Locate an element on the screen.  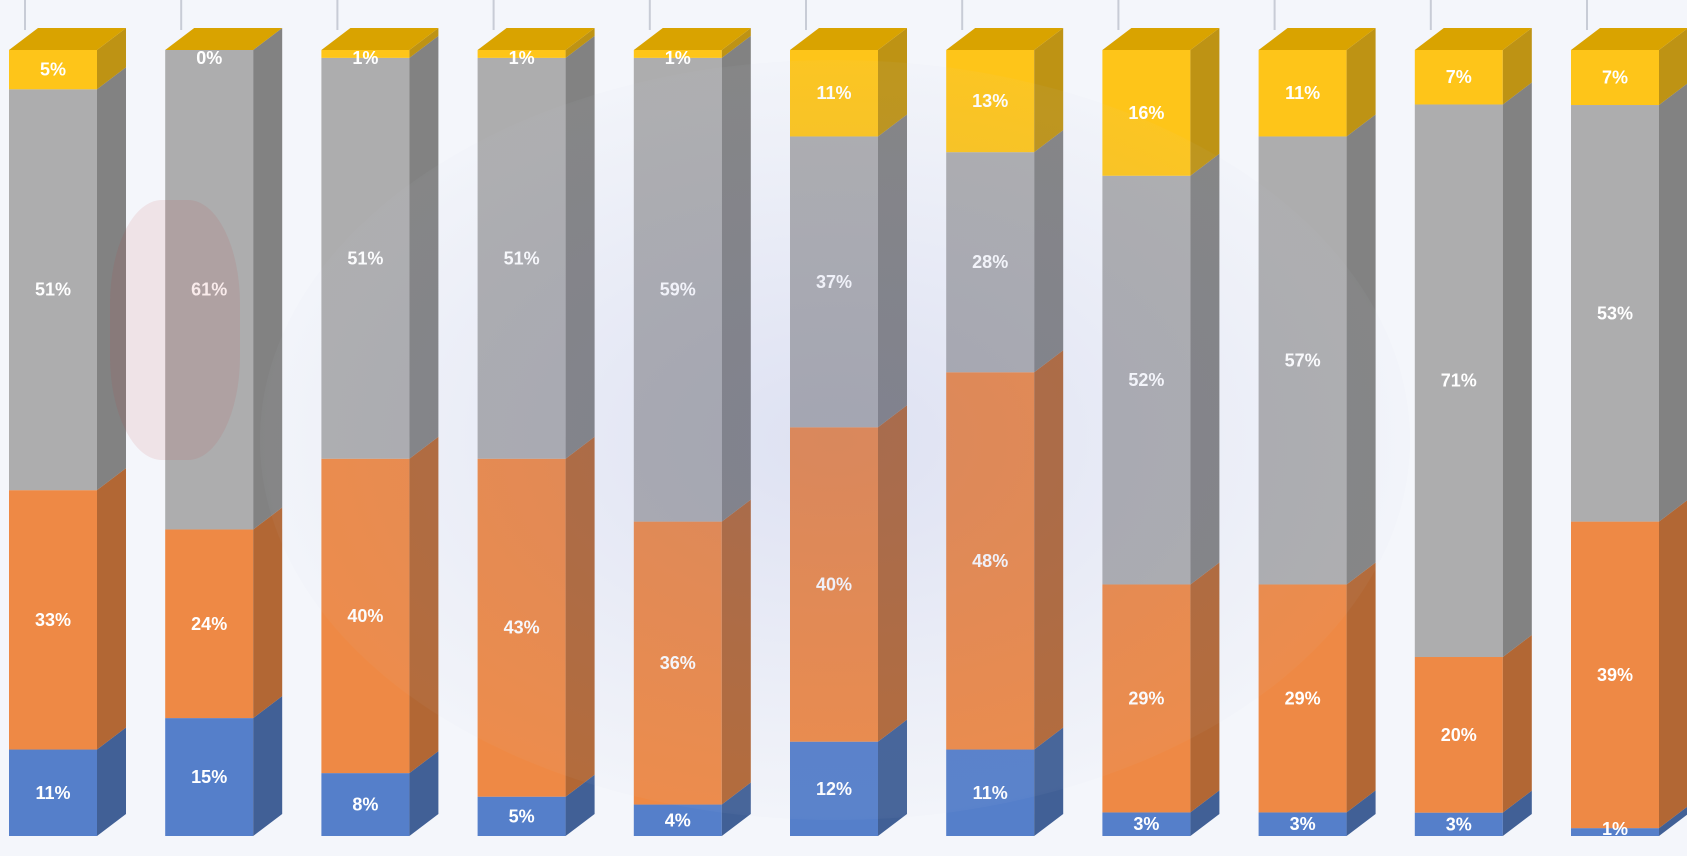
data-label: 33% is located at coordinates (53, 620).